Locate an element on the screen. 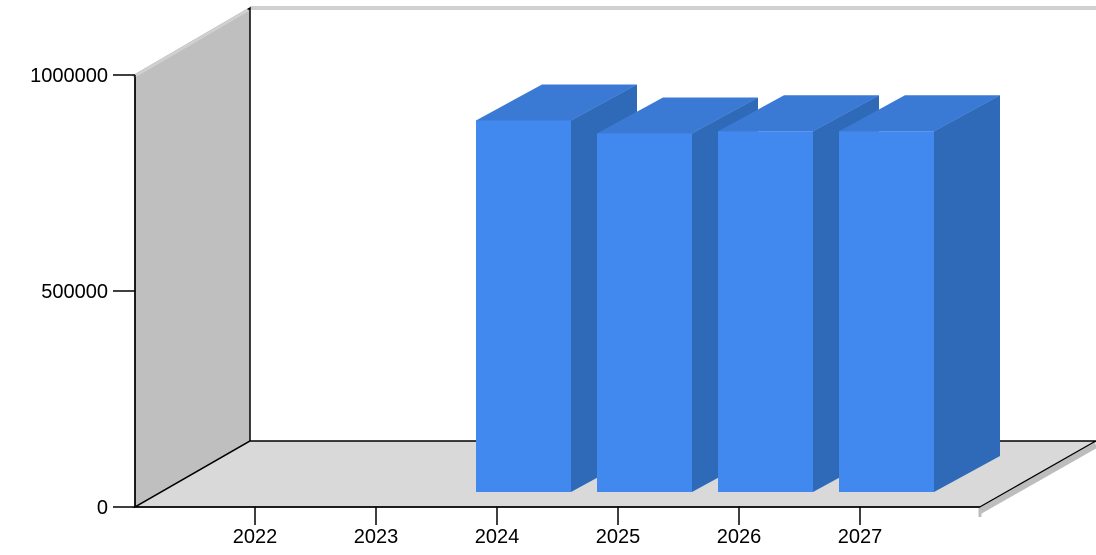 This screenshot has width=1096, height=555. x-tick-label: 2023 is located at coordinates (376, 537).